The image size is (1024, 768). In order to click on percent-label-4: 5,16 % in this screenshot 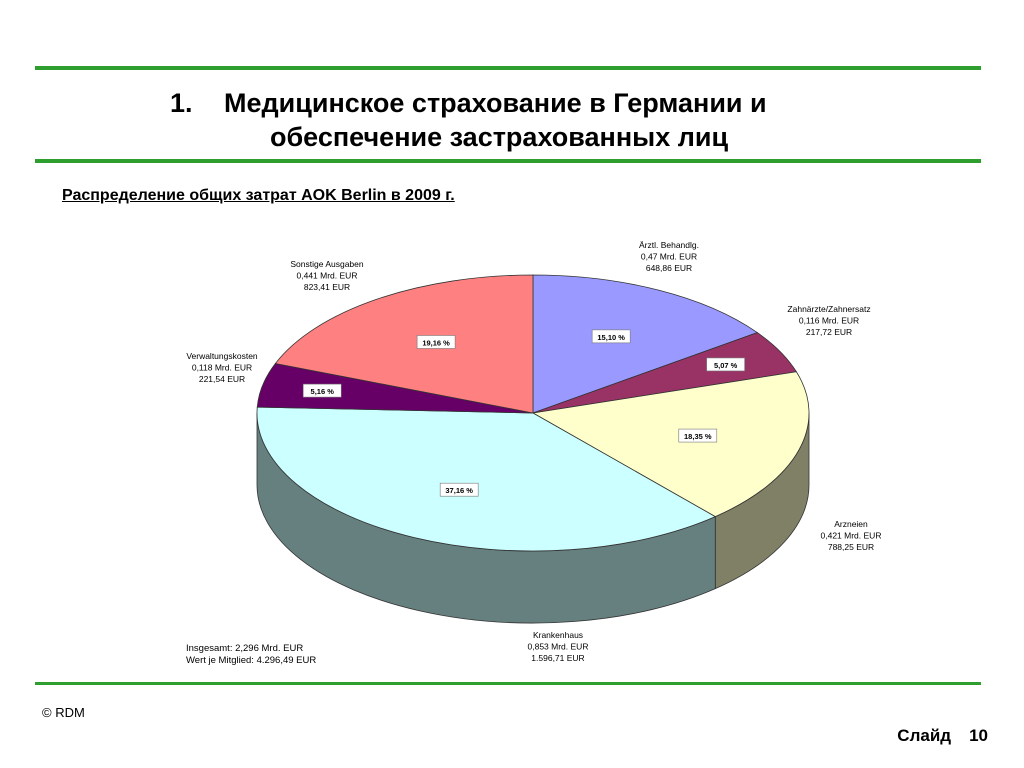, I will do `click(322, 390)`.